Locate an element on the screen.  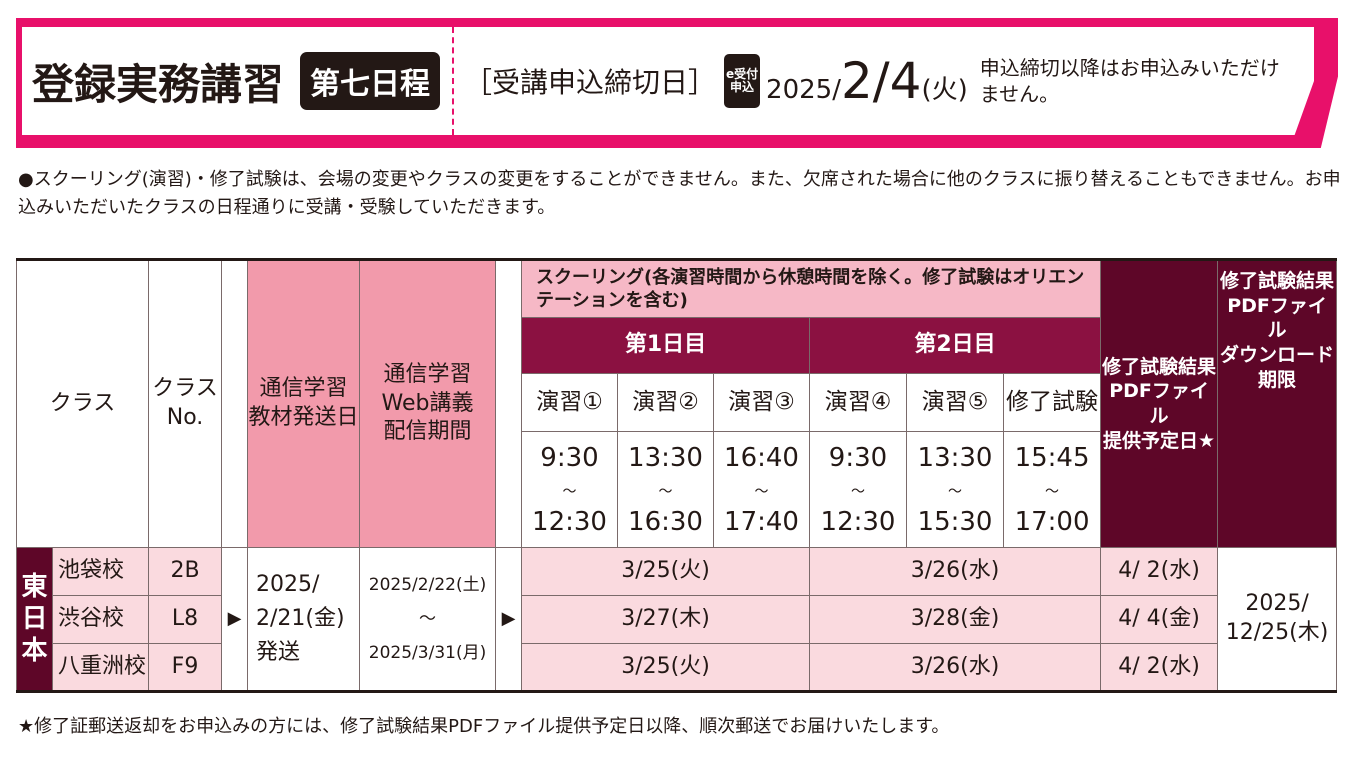
label: 期限 is located at coordinates (1277, 379).